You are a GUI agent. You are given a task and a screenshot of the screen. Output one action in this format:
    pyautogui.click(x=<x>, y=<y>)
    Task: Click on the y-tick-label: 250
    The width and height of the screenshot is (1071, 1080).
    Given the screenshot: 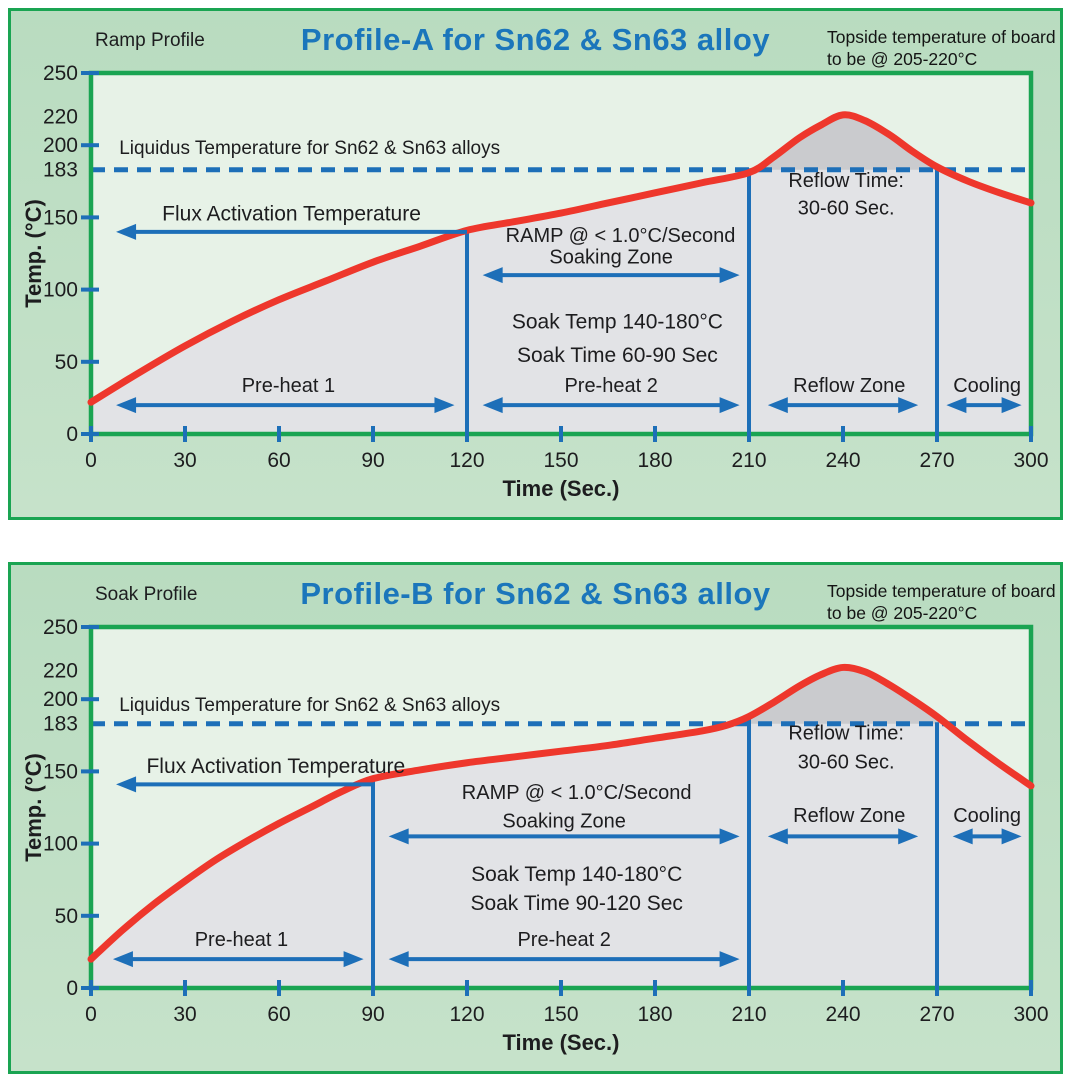 What is the action you would take?
    pyautogui.click(x=60, y=73)
    